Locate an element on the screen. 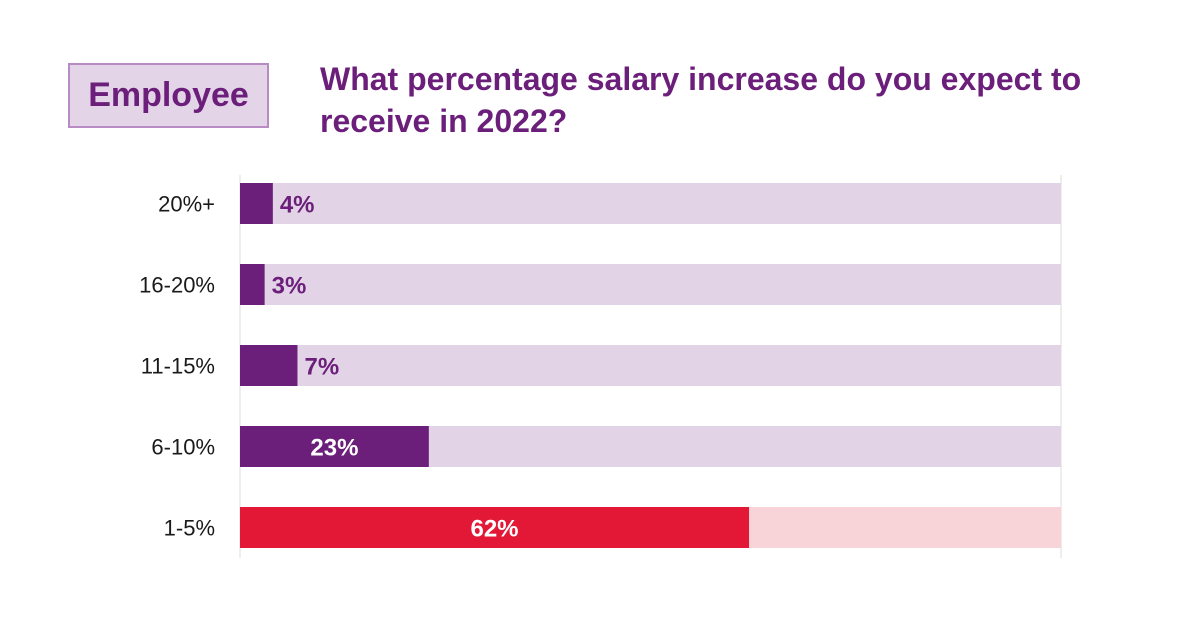  value-label: 3% is located at coordinates (289, 286).